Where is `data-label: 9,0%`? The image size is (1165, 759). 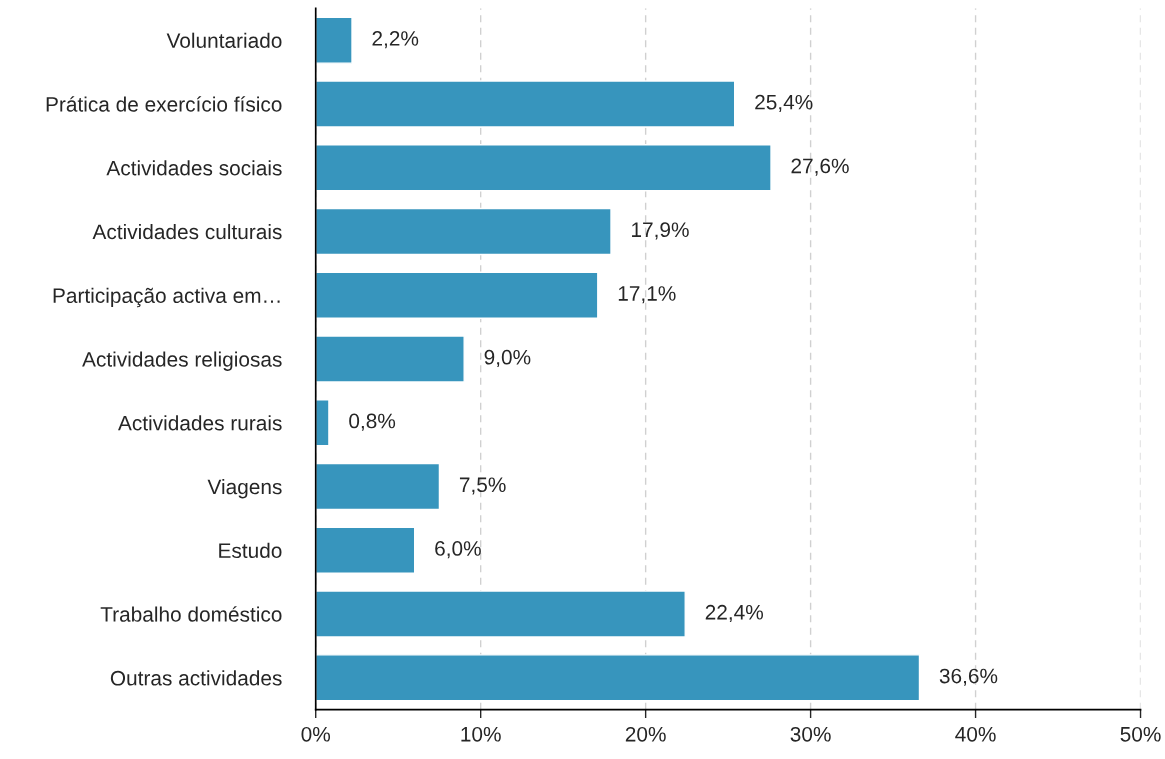 data-label: 9,0% is located at coordinates (507, 358).